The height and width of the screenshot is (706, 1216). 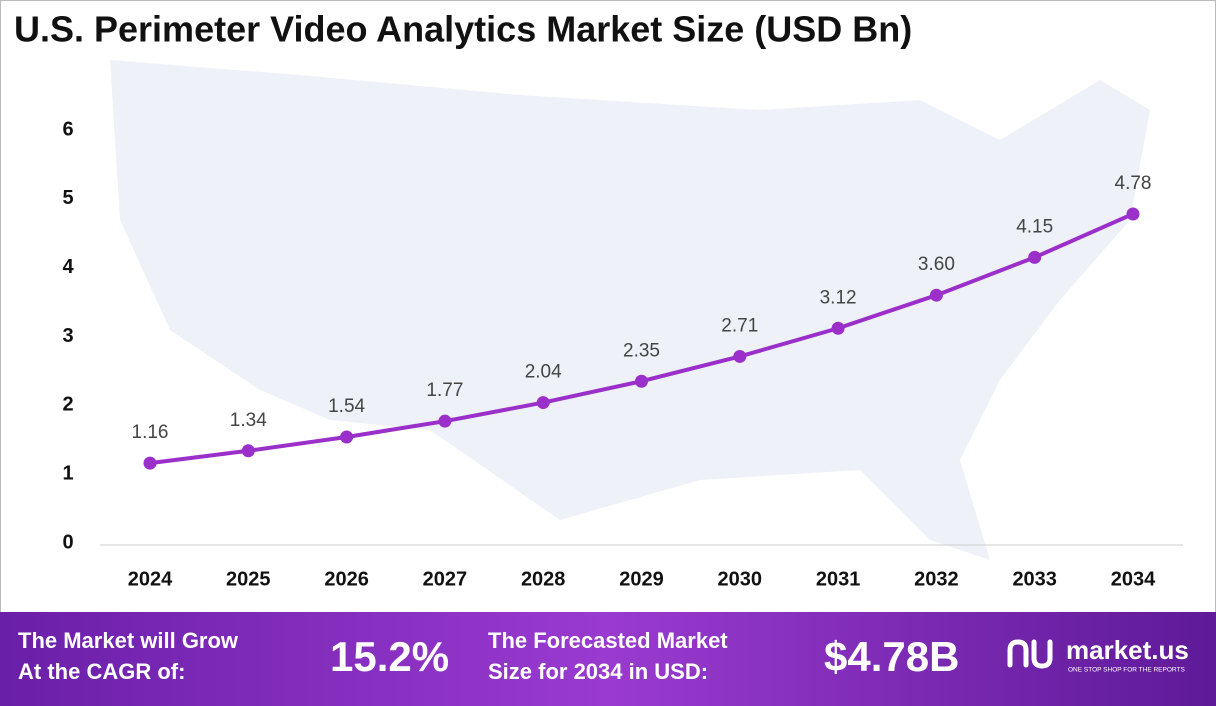 What do you see at coordinates (444, 390) in the screenshot?
I see `value-label: 1.77` at bounding box center [444, 390].